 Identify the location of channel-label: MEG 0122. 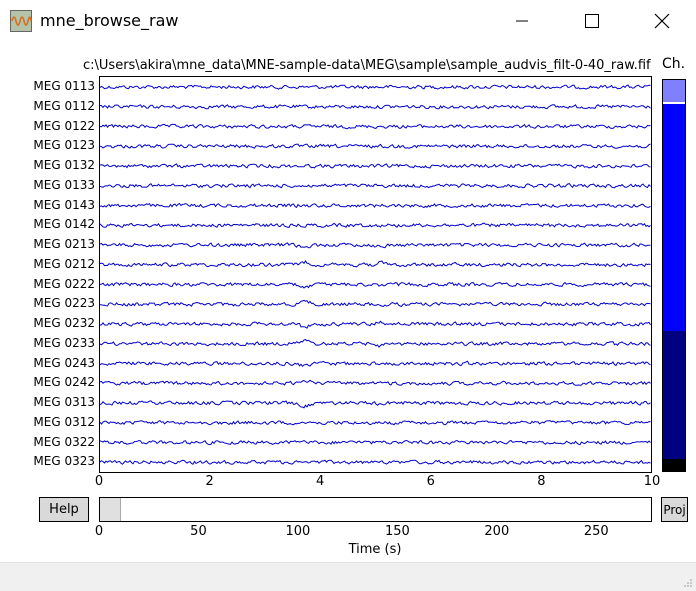
(64, 125).